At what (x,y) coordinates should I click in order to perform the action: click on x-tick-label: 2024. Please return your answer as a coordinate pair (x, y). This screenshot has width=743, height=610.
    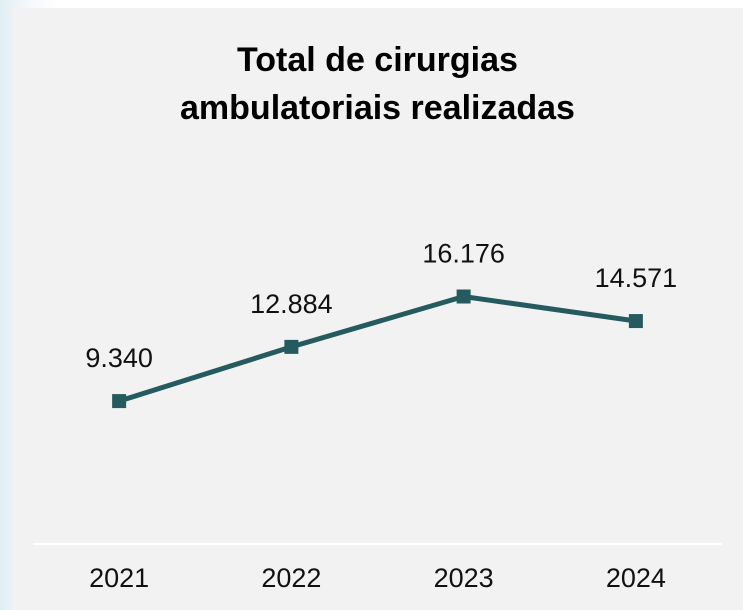
    Looking at the image, I should click on (636, 578).